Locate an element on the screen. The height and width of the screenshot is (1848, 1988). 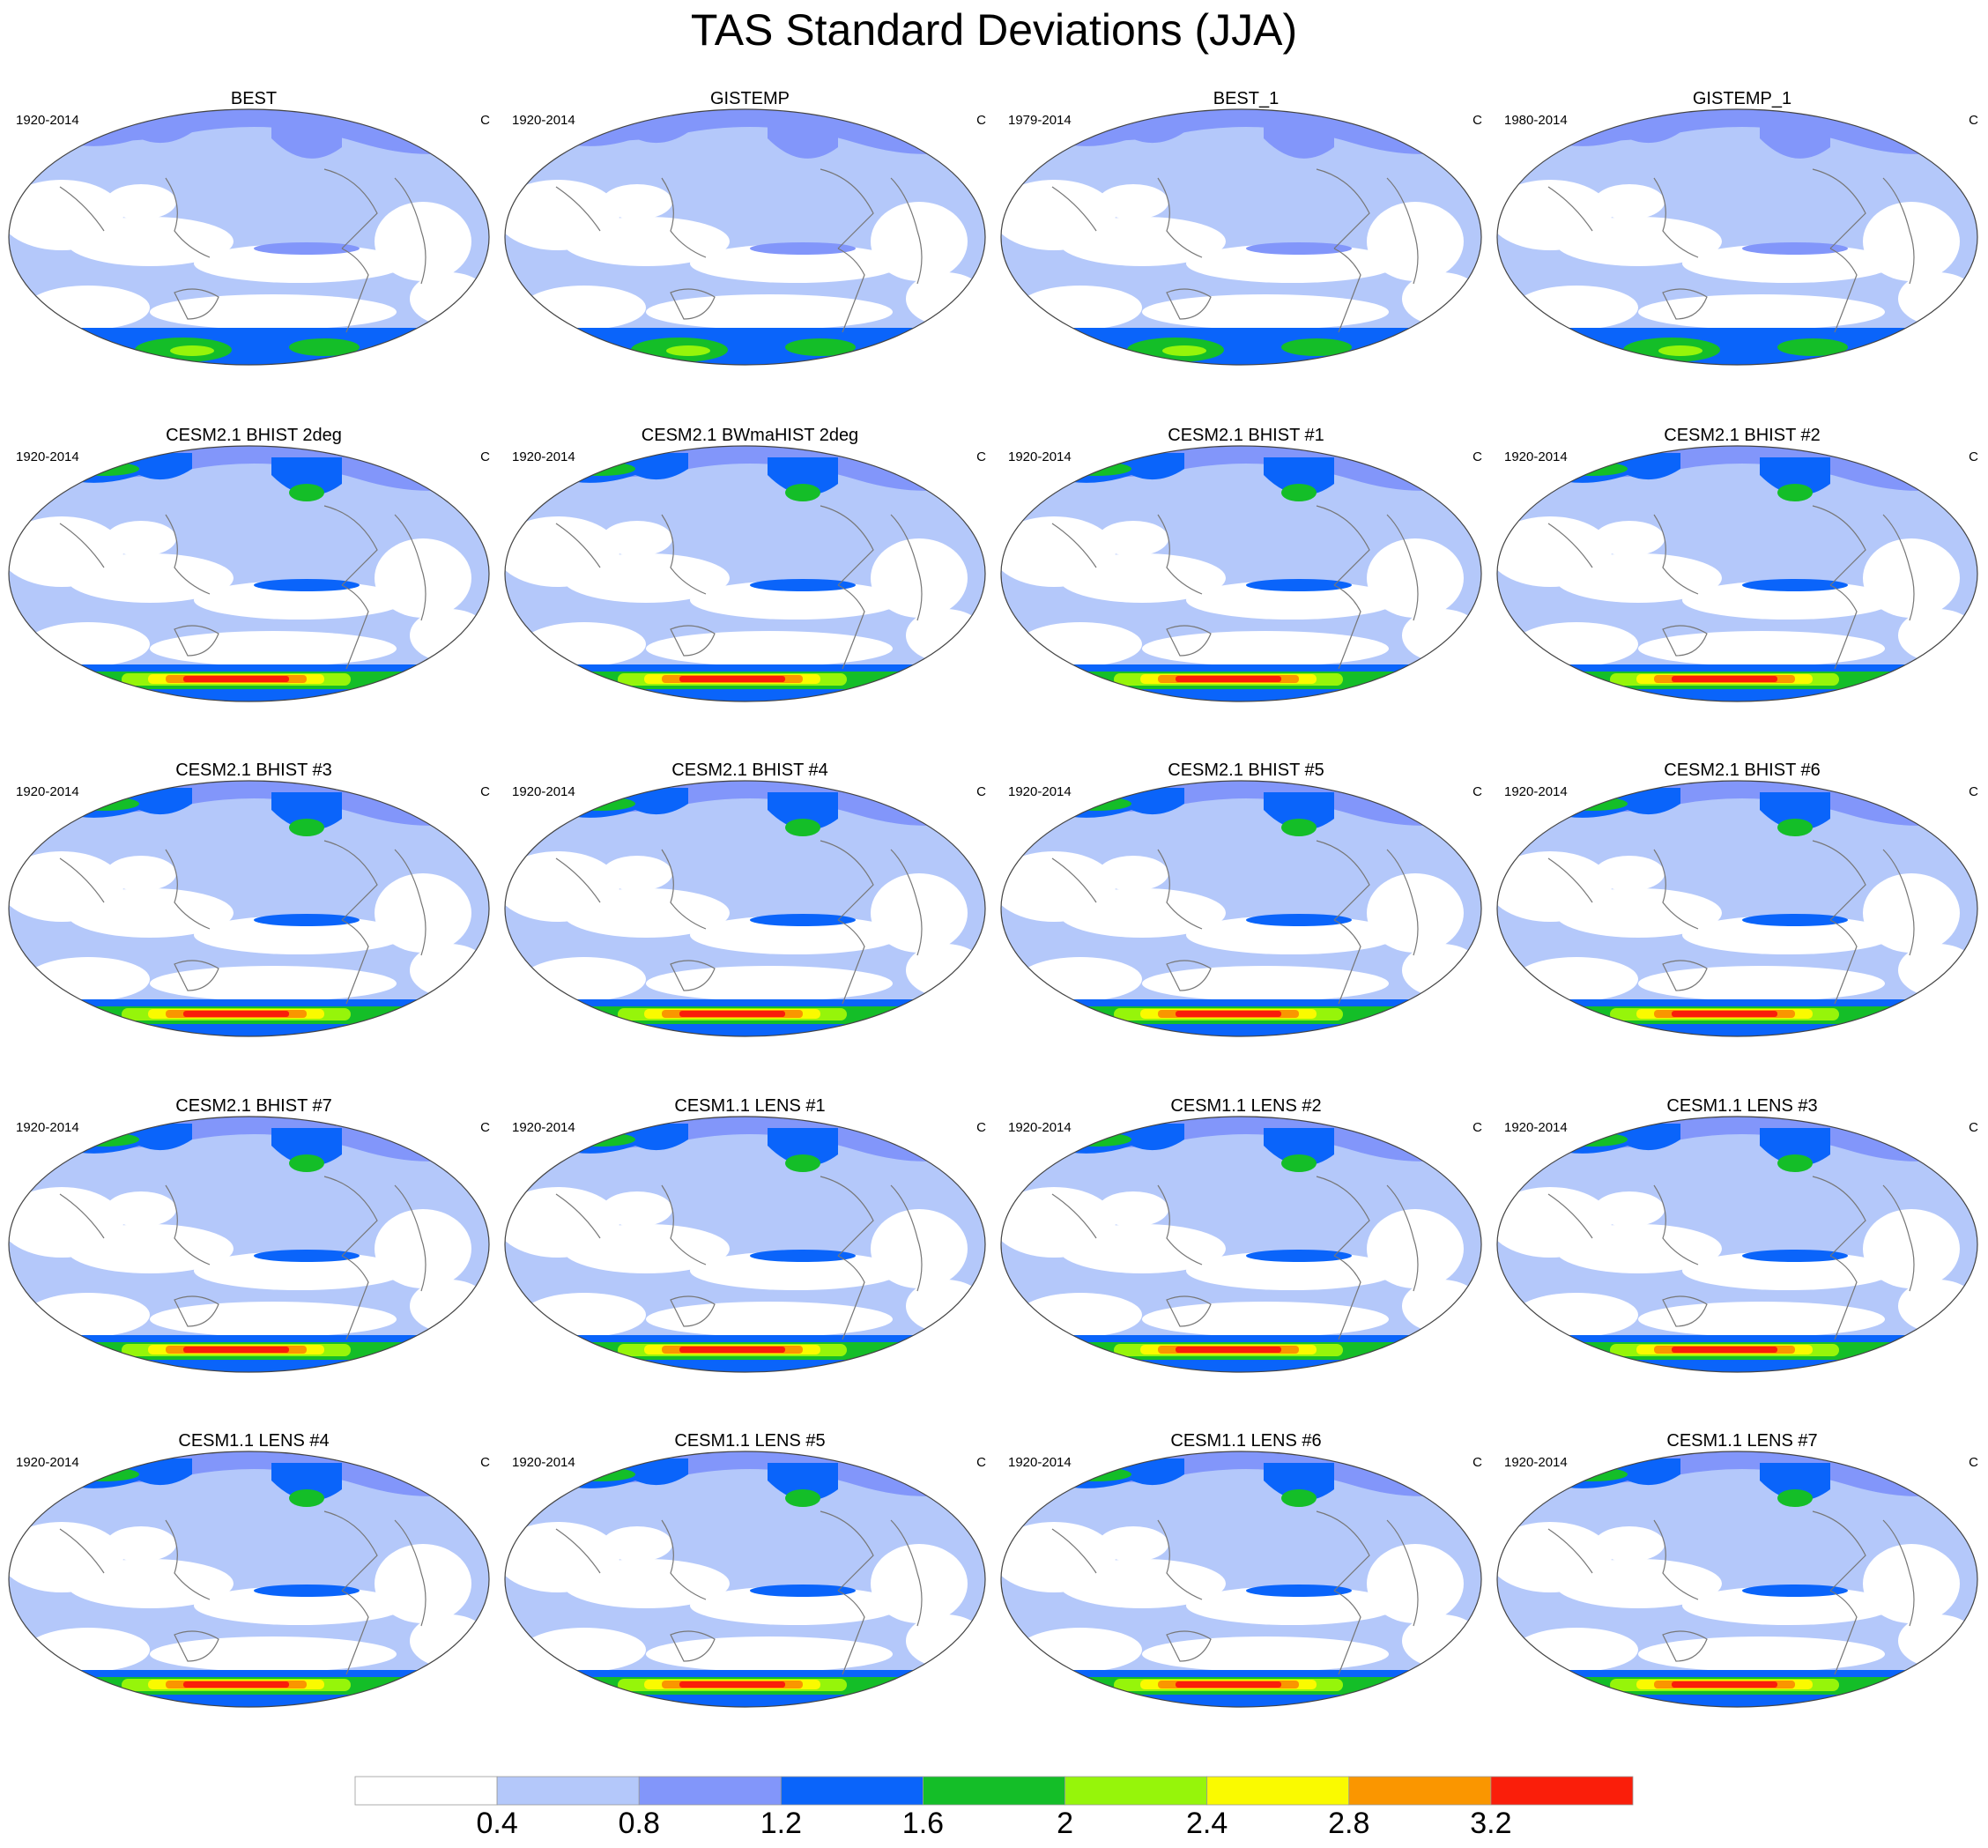
map-panel: BEST_1 1979-2014 C is located at coordinates (1246, 257).